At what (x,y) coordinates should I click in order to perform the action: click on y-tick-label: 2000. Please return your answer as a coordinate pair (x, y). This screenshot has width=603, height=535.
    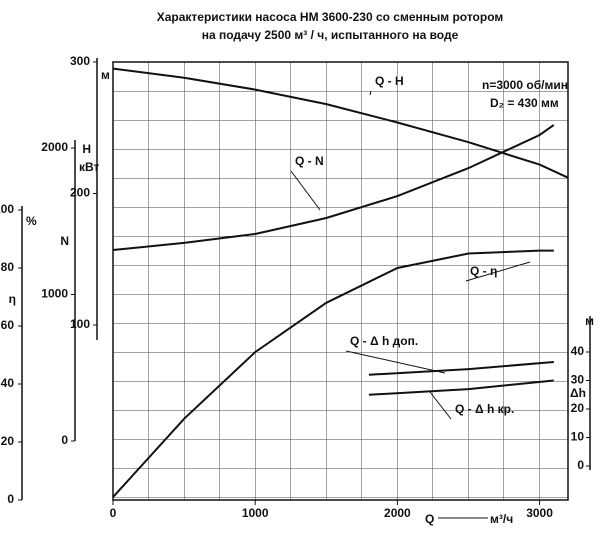
    Looking at the image, I should click on (54, 147).